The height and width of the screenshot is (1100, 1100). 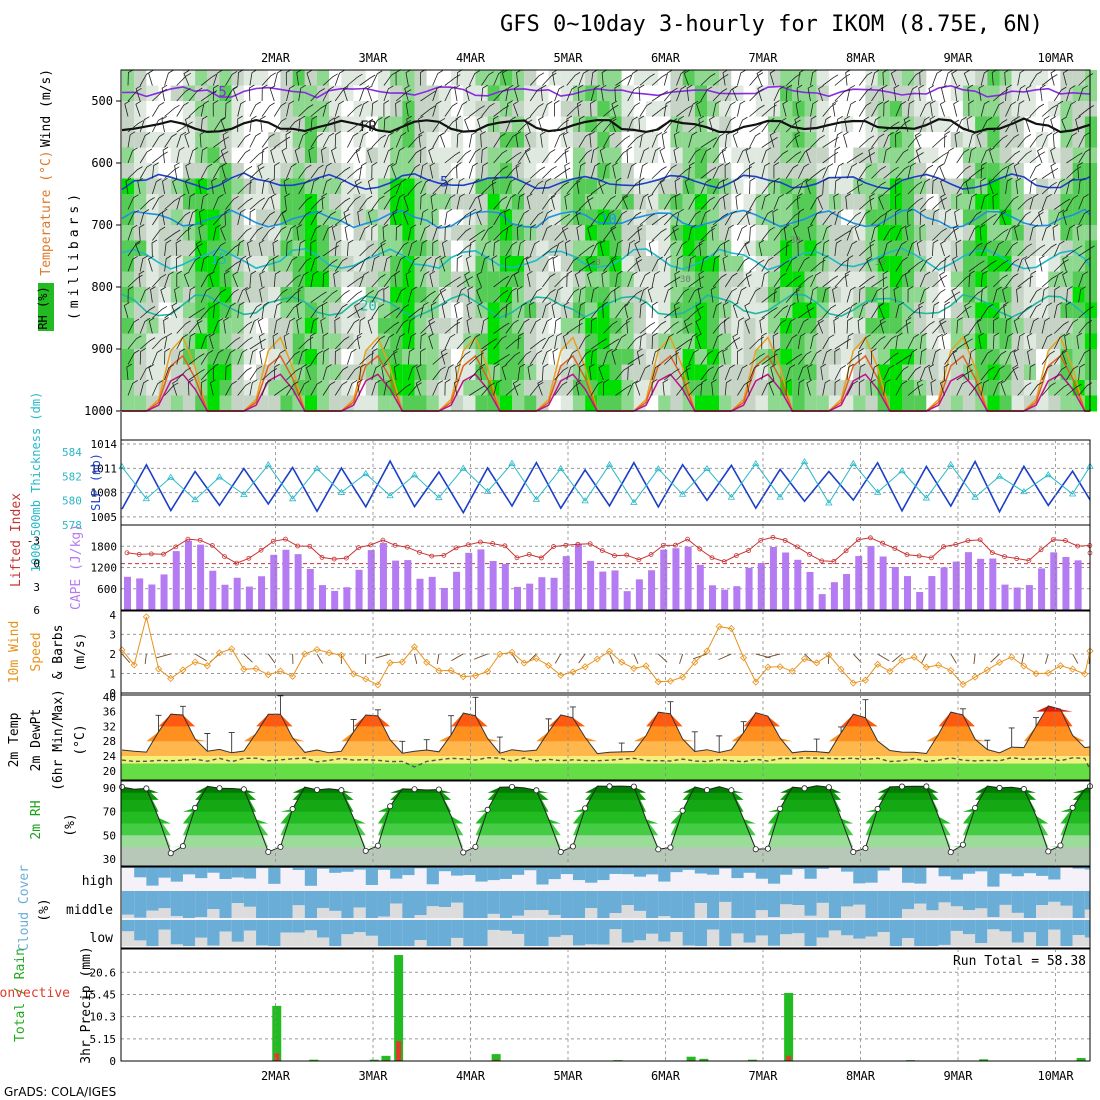 I want to click on thickness-point, so click(x=780, y=496).